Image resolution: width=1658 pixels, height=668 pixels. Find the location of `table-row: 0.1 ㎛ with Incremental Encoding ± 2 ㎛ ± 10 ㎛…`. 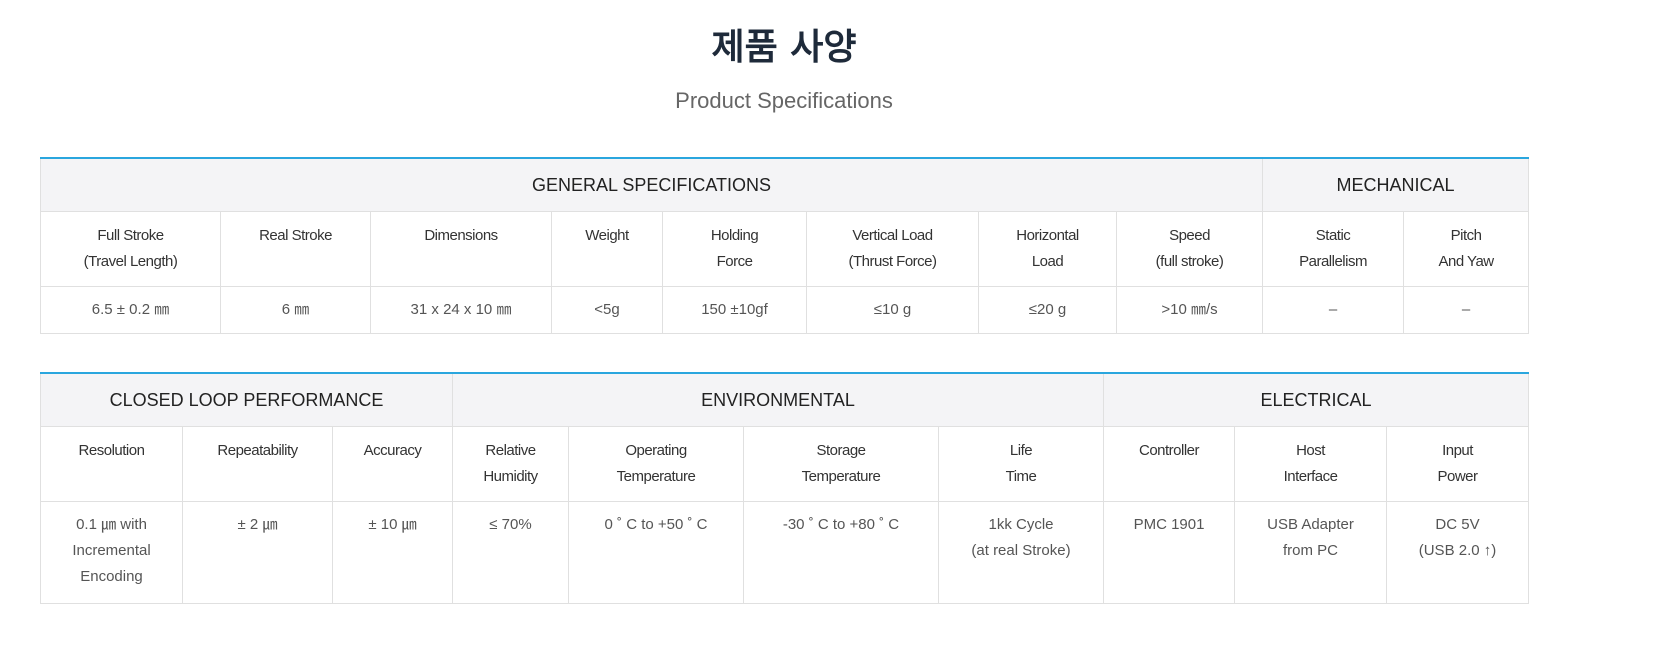

table-row: 0.1 ㎛ with Incremental Encoding ± 2 ㎛ ± 10 ㎛… is located at coordinates (785, 552).